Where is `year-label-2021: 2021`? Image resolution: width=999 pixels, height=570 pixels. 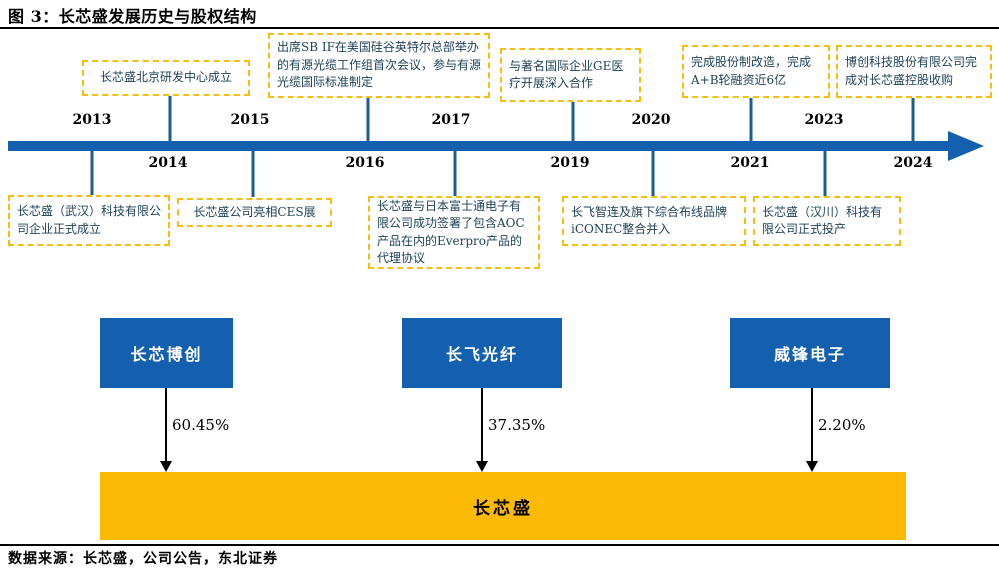 year-label-2021: 2021 is located at coordinates (750, 163).